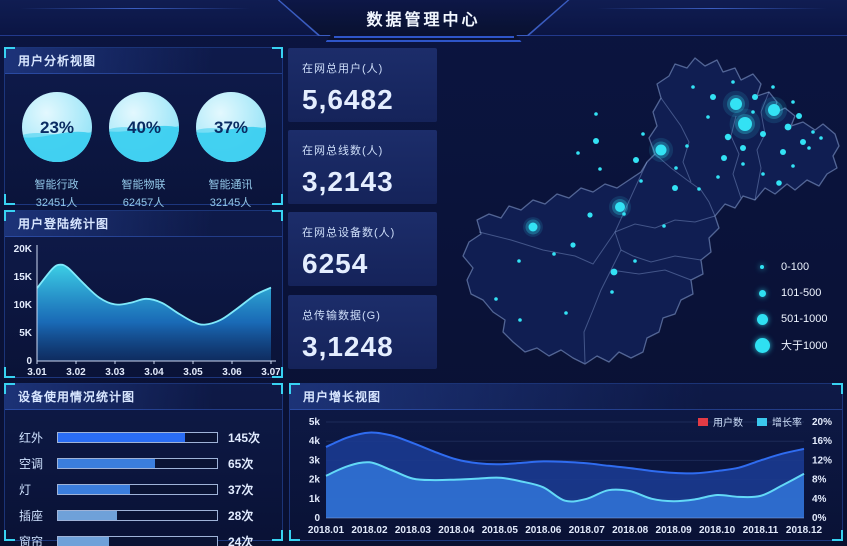 This screenshot has width=847, height=546. I want to click on svg-text: 40%, so click(143, 127).